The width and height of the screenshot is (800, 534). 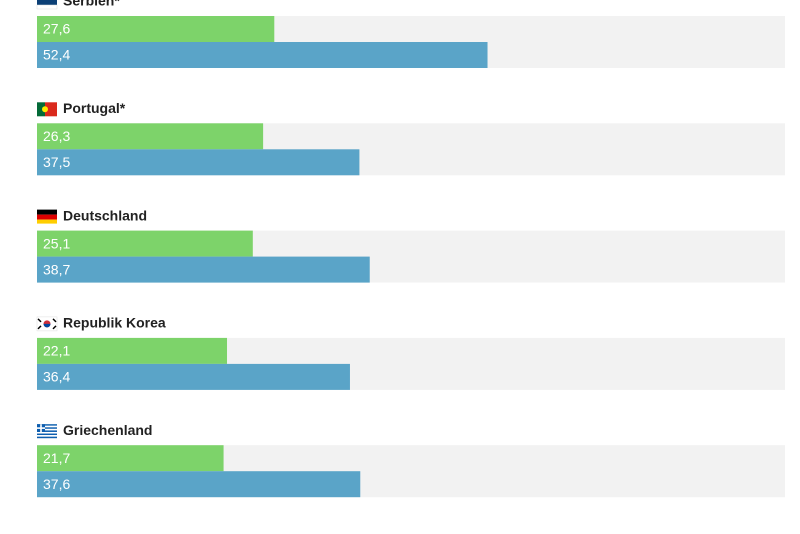 What do you see at coordinates (114, 323) in the screenshot?
I see `category-label: Republik Korea` at bounding box center [114, 323].